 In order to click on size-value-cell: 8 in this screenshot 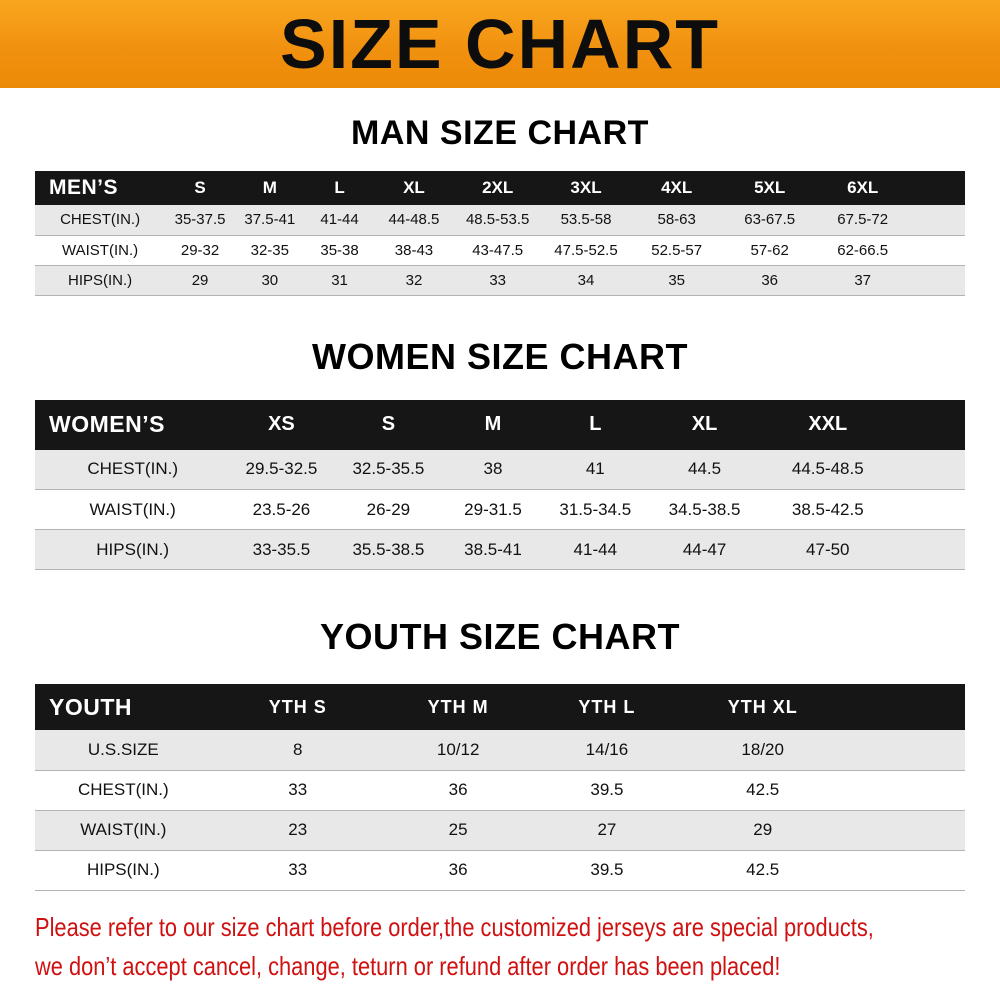, I will do `click(297, 749)`.